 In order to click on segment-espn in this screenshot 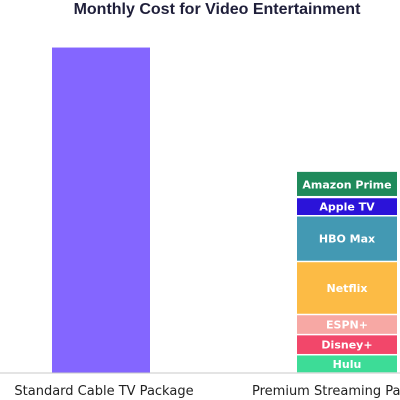, I will do `click(347, 324)`.